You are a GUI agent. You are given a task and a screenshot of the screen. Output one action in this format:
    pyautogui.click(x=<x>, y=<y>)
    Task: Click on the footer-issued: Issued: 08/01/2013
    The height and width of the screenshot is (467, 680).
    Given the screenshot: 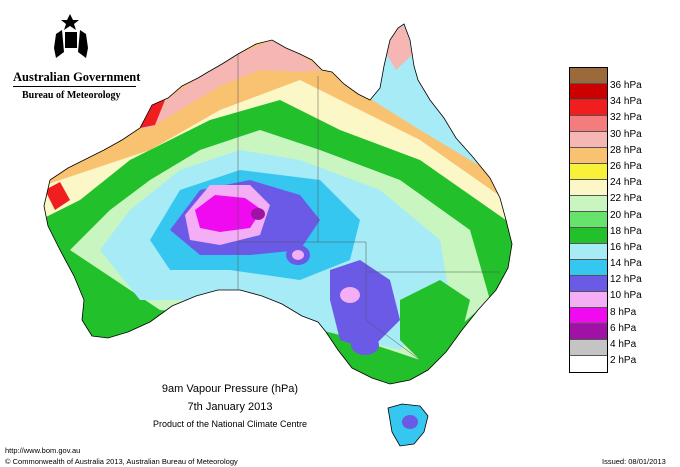 What is the action you would take?
    pyautogui.click(x=634, y=461)
    